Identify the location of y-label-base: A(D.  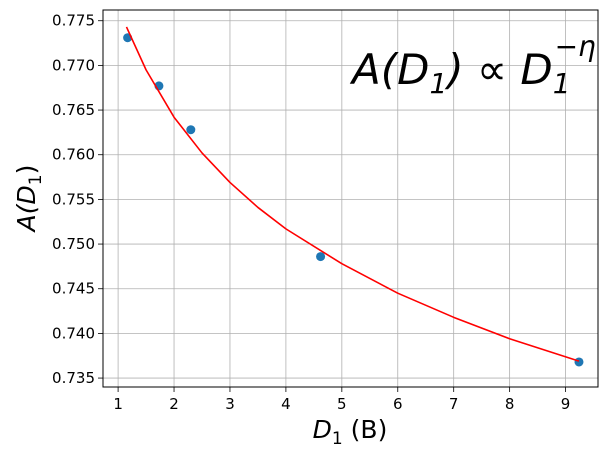
(26, 209).